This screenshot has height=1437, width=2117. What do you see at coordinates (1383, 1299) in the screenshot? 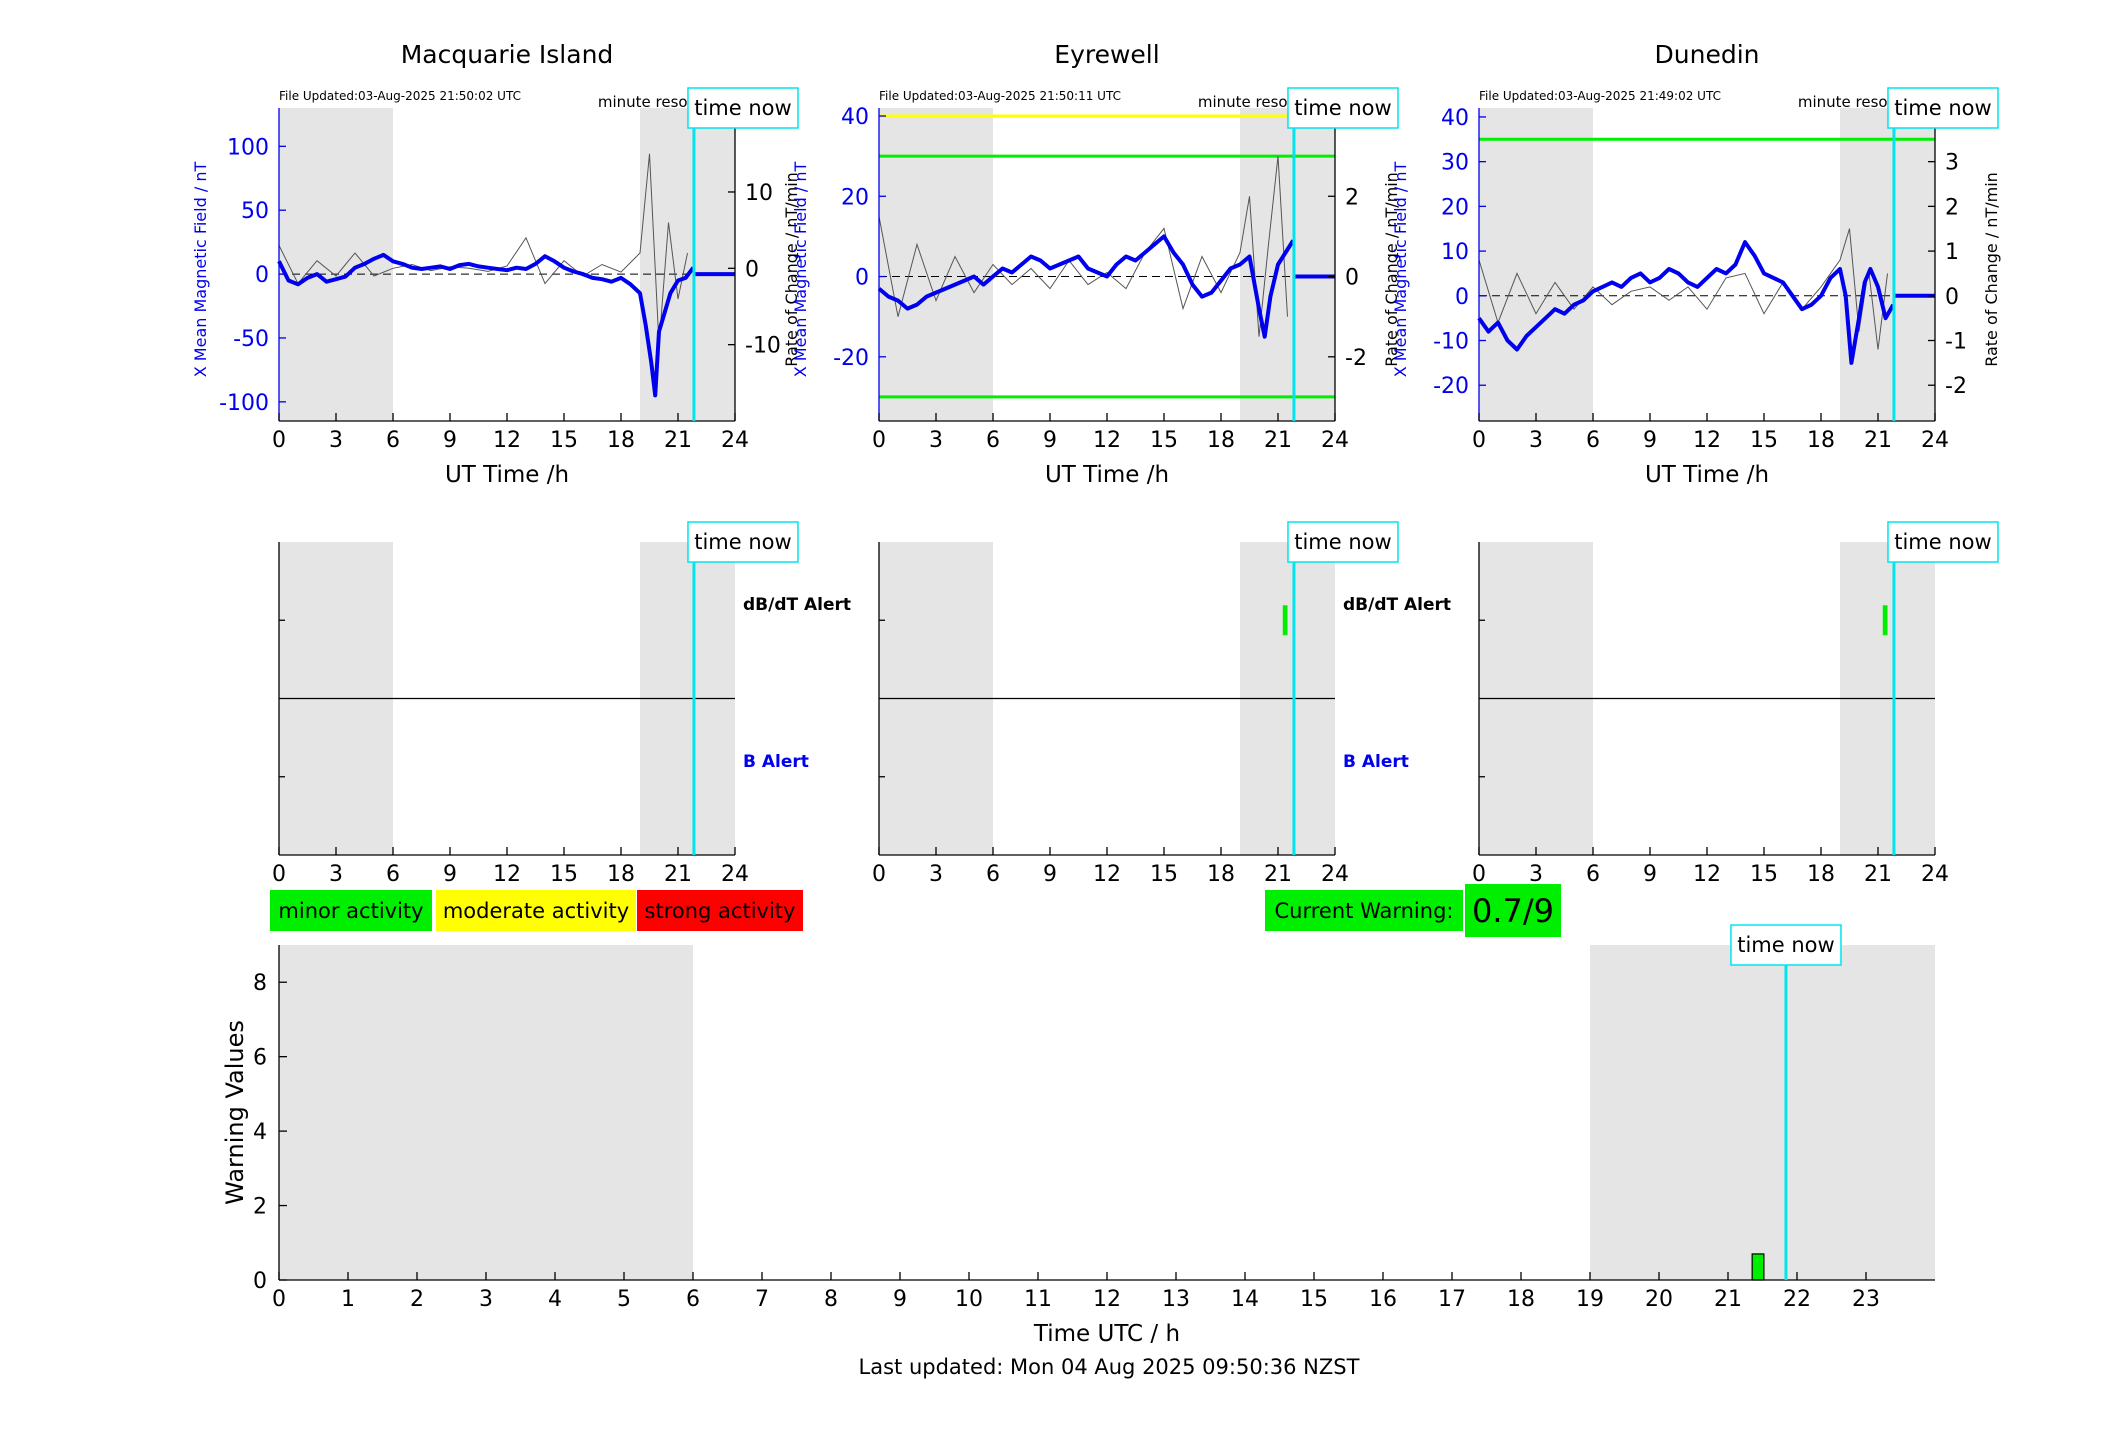
I see `x-tick-label: 16` at bounding box center [1383, 1299].